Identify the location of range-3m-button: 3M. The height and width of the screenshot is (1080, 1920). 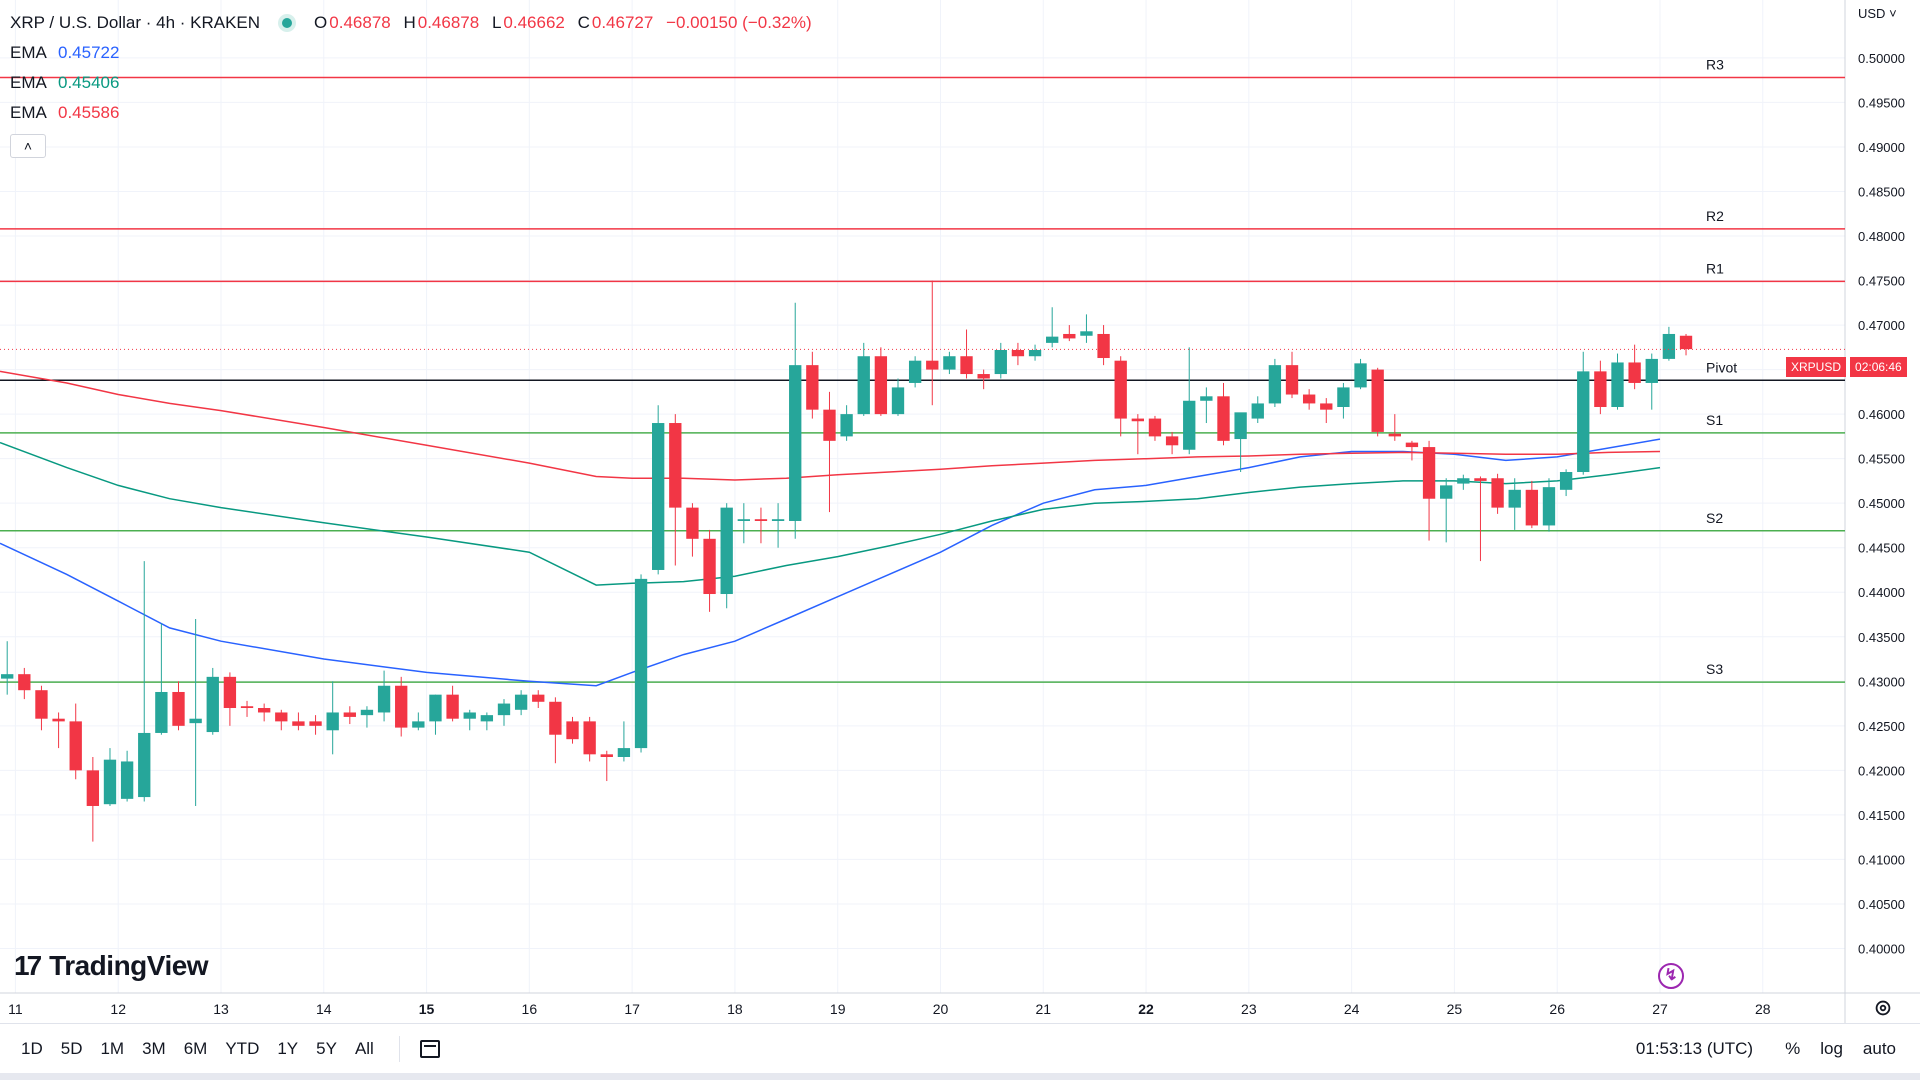
(154, 1048).